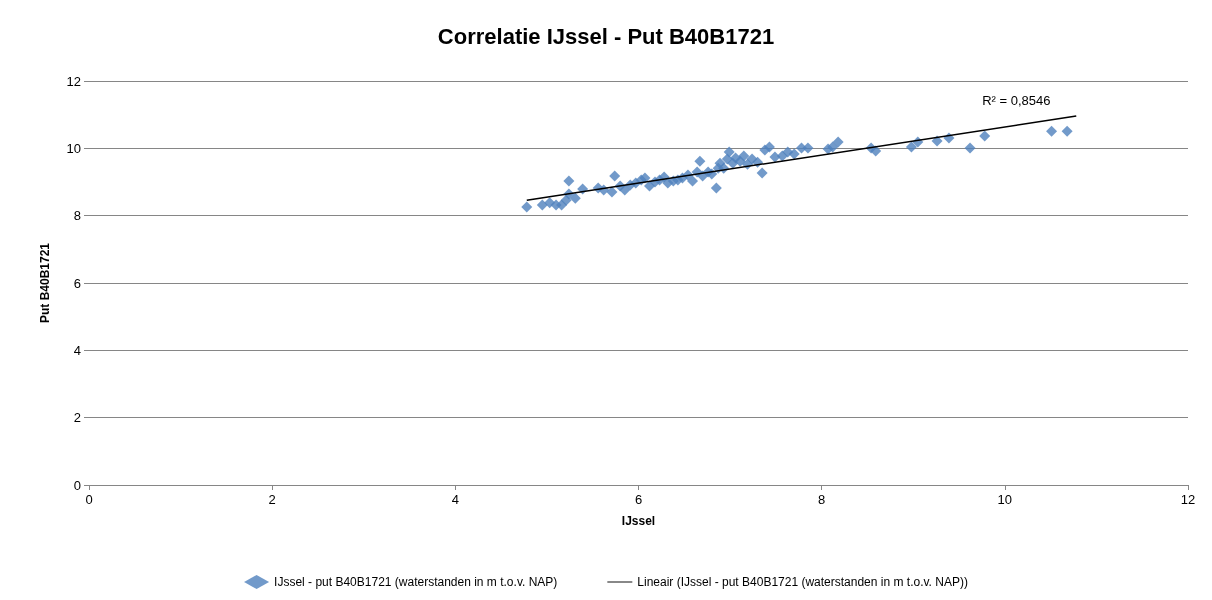 Image resolution: width=1212 pixels, height=600 pixels. Describe the element at coordinates (606, 36) in the screenshot. I see `chart-title: Correlatie IJssel - Put B40B1721` at that location.